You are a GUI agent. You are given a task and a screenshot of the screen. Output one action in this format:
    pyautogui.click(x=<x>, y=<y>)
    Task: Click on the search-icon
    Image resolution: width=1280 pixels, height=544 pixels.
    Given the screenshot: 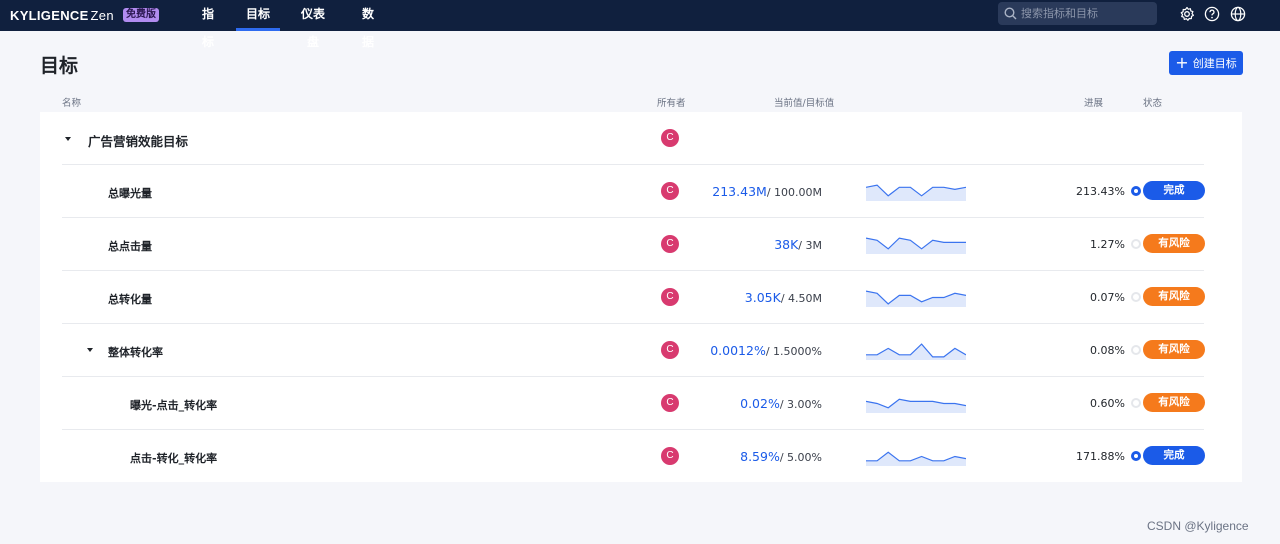 What is the action you would take?
    pyautogui.click(x=1010, y=13)
    